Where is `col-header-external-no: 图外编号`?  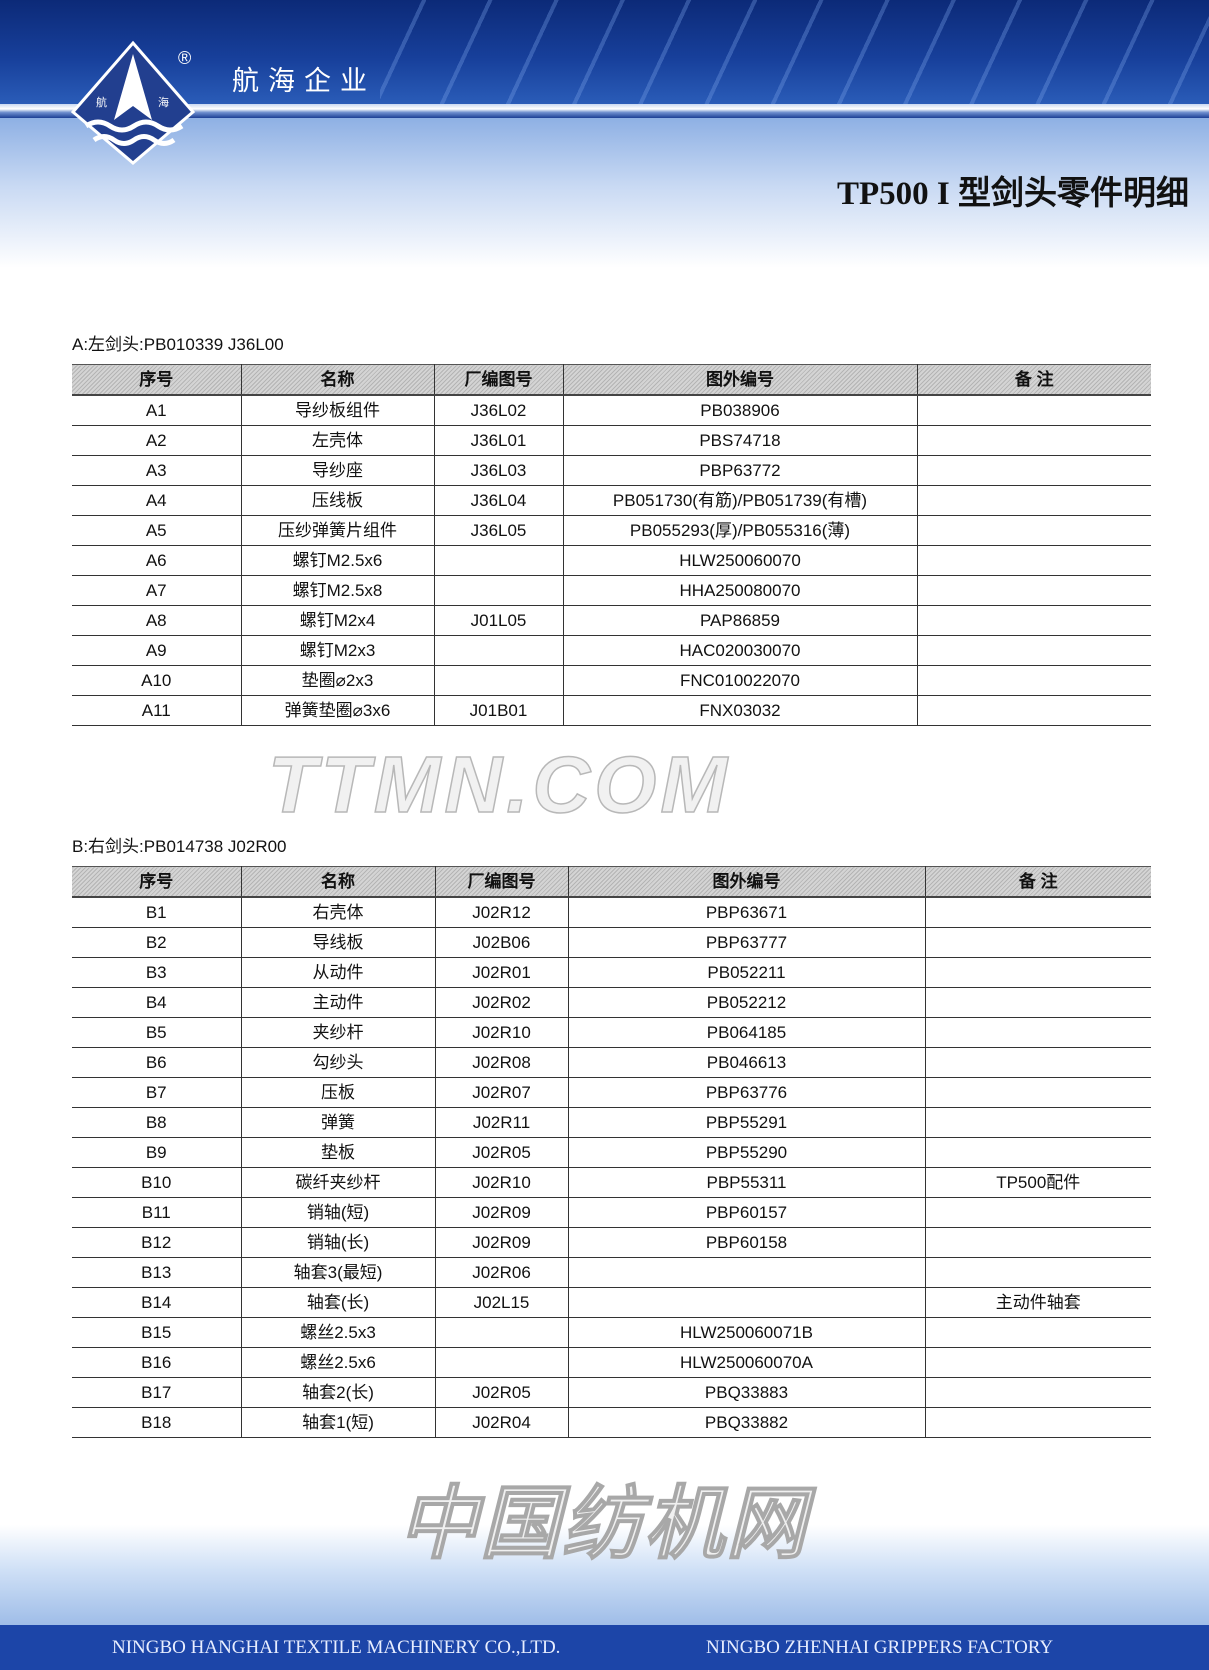 col-header-external-no: 图外编号 is located at coordinates (747, 882).